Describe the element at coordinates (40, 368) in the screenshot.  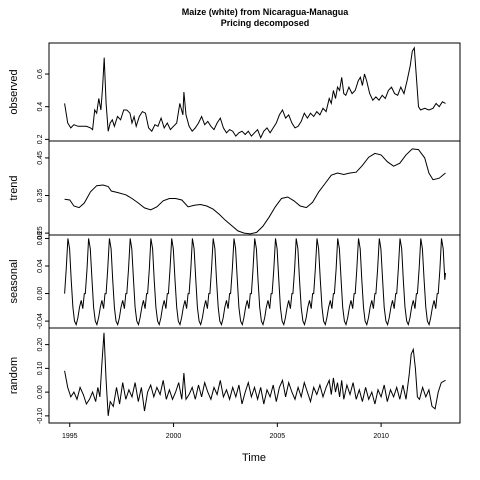
I see `y-tick-label-random: 0.10` at that location.